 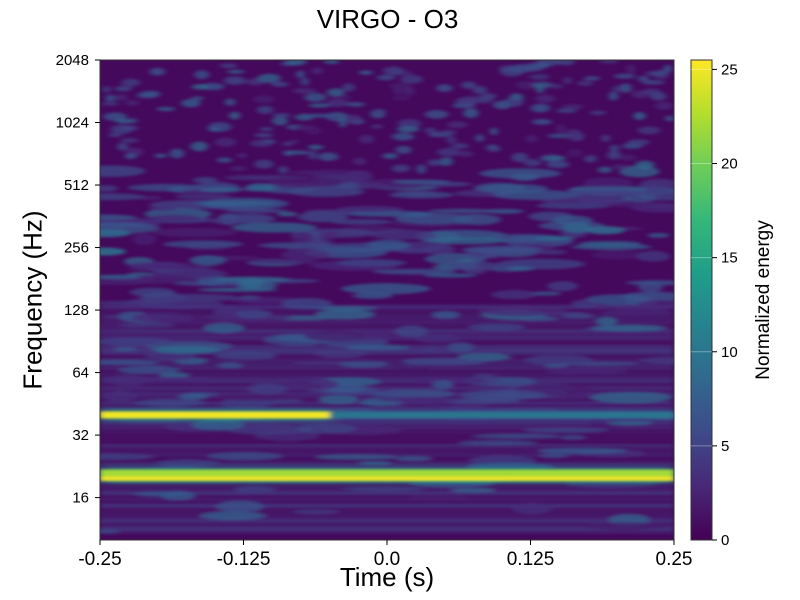 I want to click on chart-title: VIRGO - O3, so click(x=387, y=19).